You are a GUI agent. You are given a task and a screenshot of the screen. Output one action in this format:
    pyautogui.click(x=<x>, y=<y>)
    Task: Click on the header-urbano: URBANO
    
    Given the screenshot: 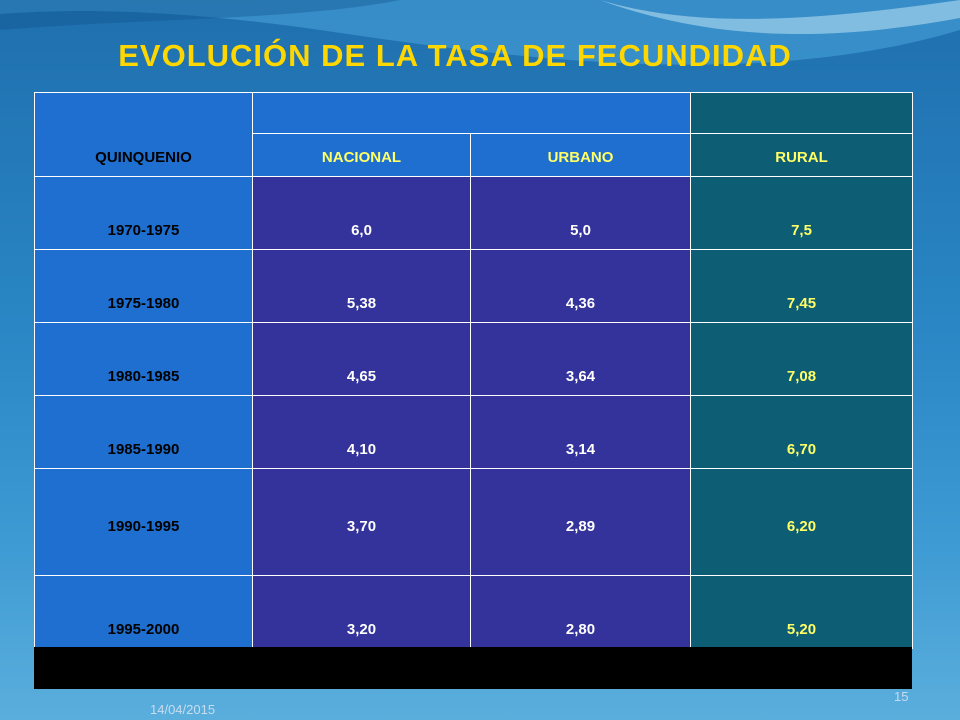 What is the action you would take?
    pyautogui.click(x=580, y=155)
    